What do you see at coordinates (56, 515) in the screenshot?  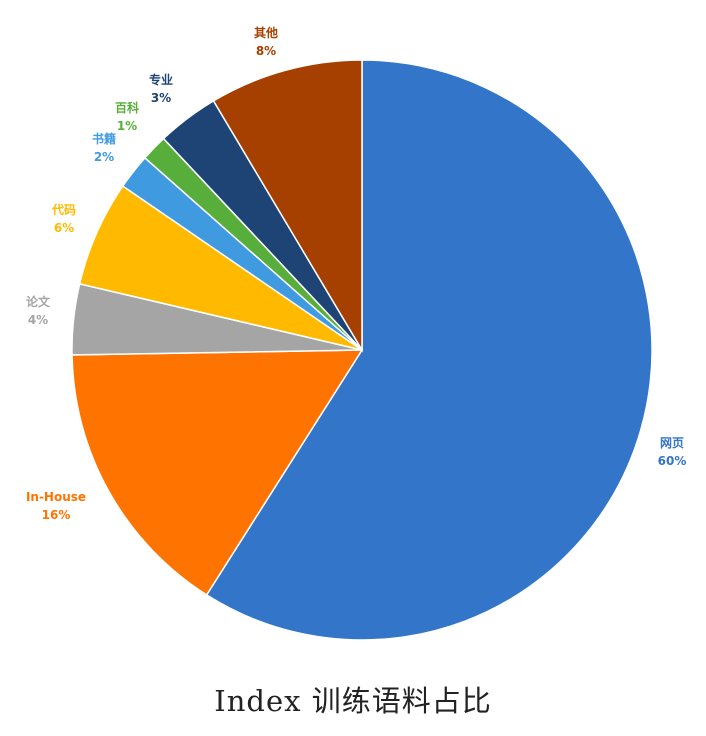 I see `slice-percent-label: 16%` at bounding box center [56, 515].